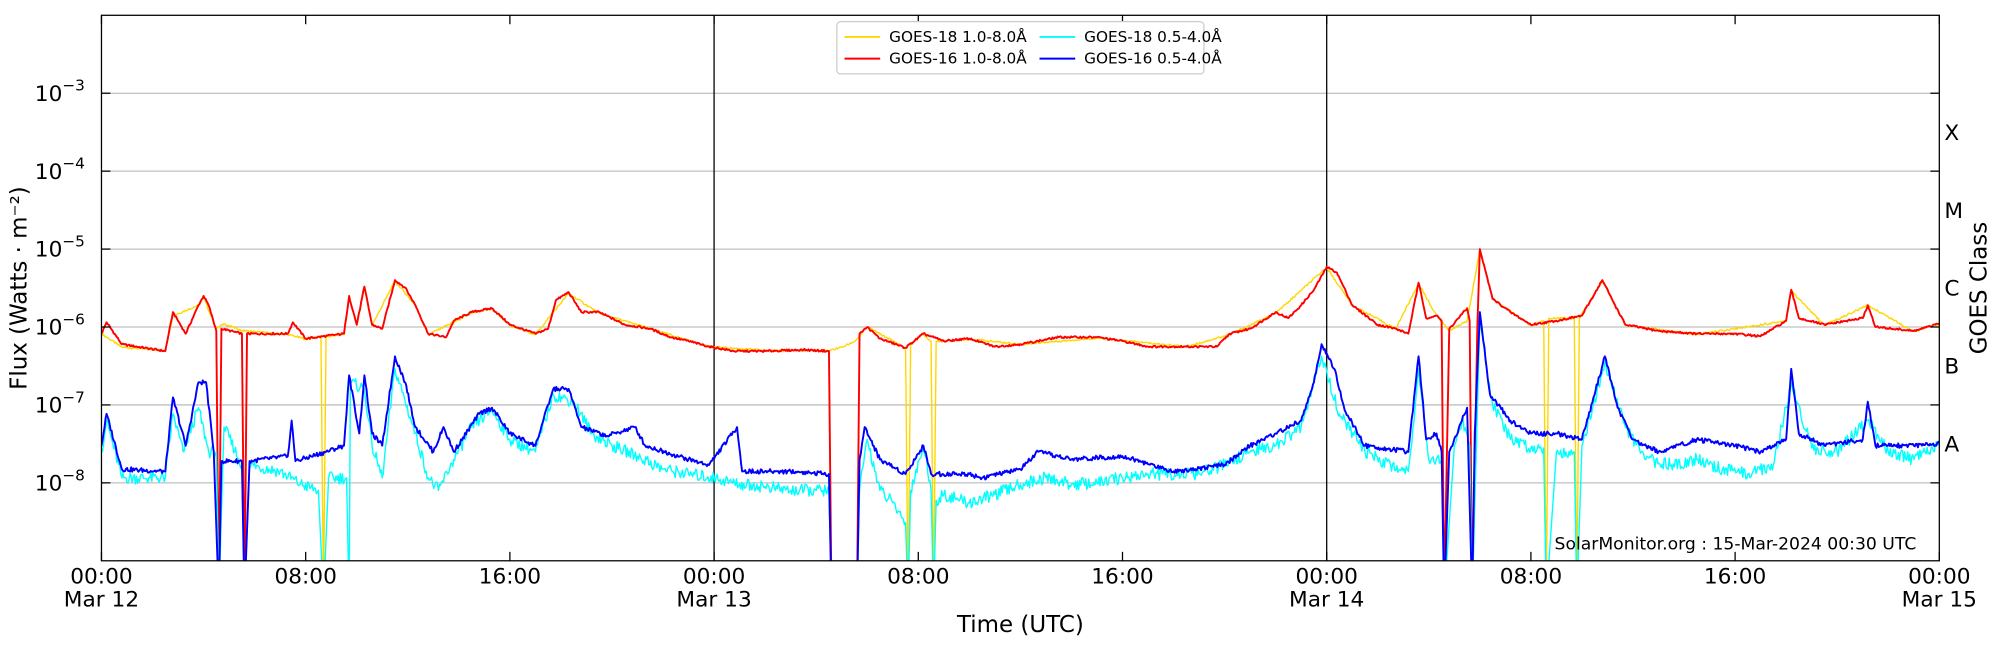 This screenshot has height=650, width=2000. Describe the element at coordinates (1939, 600) in the screenshot. I see `x-tick-date: Mar 15` at that location.